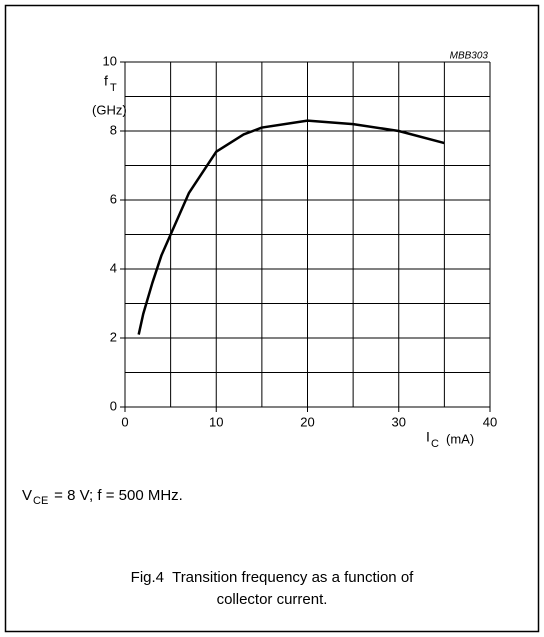  What do you see at coordinates (428, 437) in the screenshot?
I see `x-label-symbol: I` at bounding box center [428, 437].